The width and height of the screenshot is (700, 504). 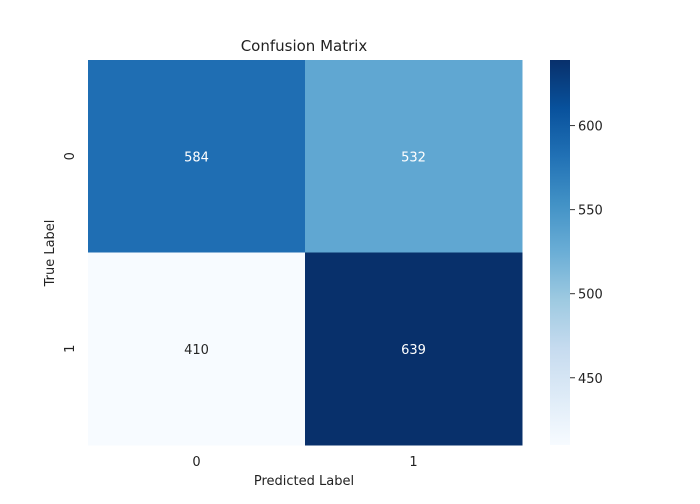 I want to click on colorbar-tick-label: 550, so click(x=590, y=211).